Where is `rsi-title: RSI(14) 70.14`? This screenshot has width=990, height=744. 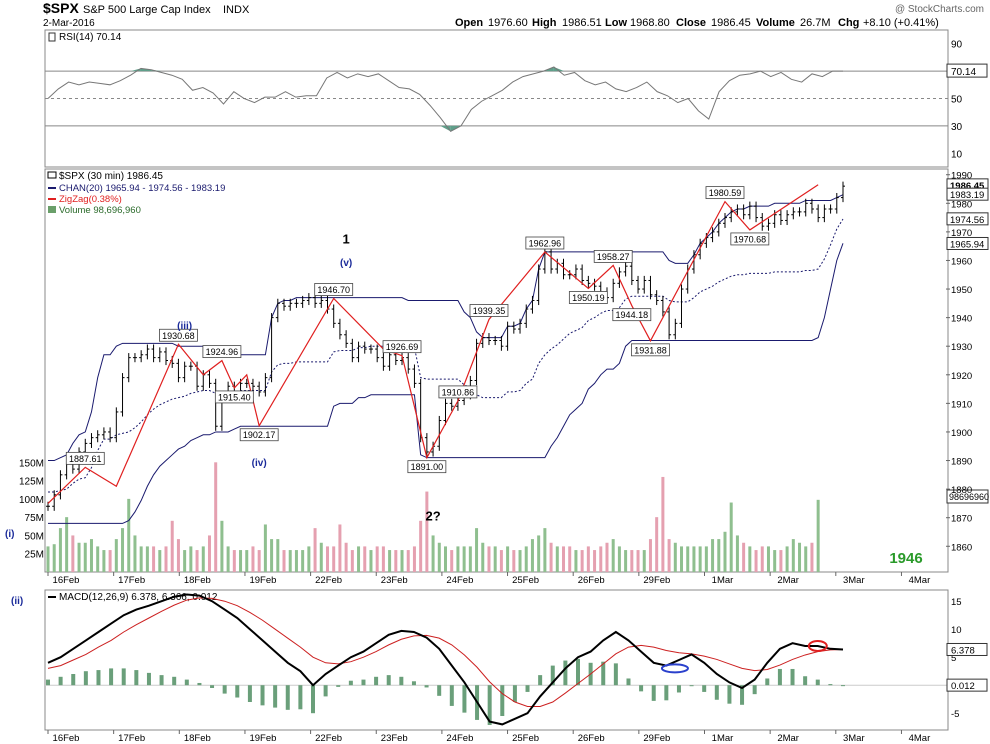
rsi-title: RSI(14) 70.14 is located at coordinates (90, 37).